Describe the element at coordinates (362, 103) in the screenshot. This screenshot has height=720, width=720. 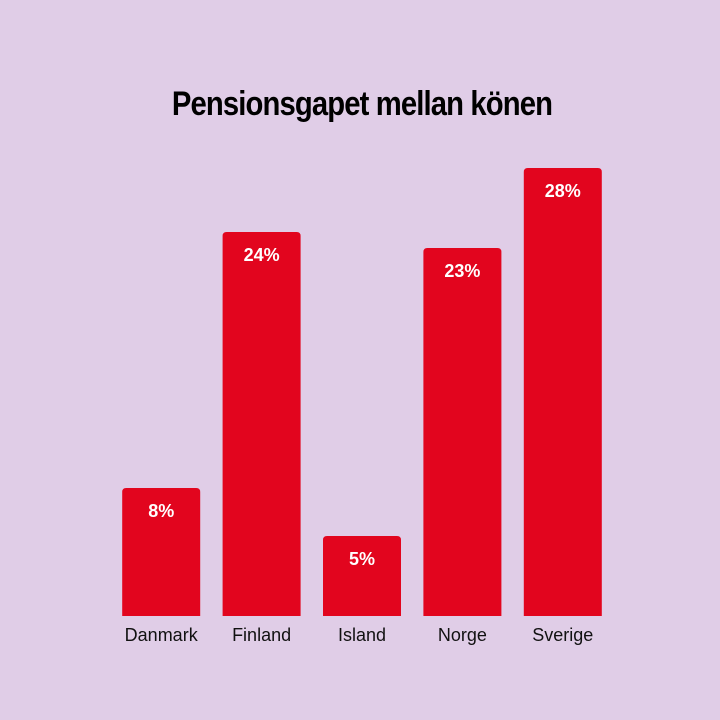
I see `chart-title: Pensionsgapet mellan könen` at that location.